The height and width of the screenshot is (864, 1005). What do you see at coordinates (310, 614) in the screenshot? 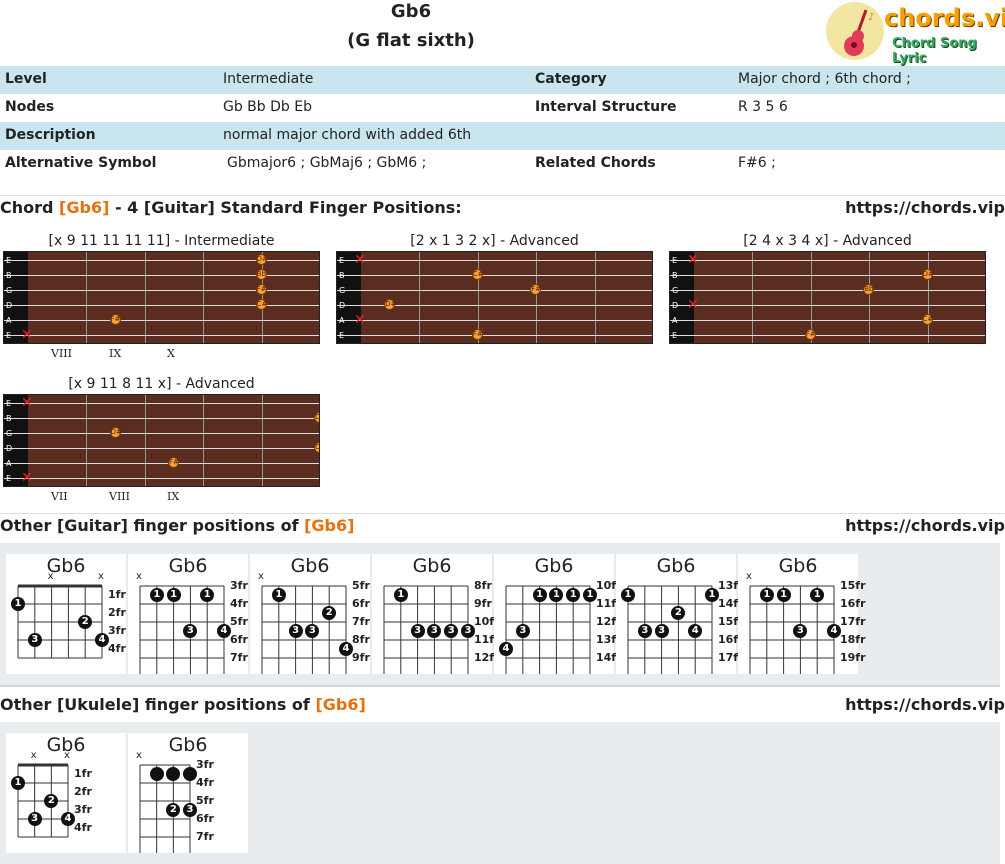
I see `chord-card: Gb6 5fr 6fr 7fr 8fr 9fr x 1 2 3 3 4` at bounding box center [310, 614].